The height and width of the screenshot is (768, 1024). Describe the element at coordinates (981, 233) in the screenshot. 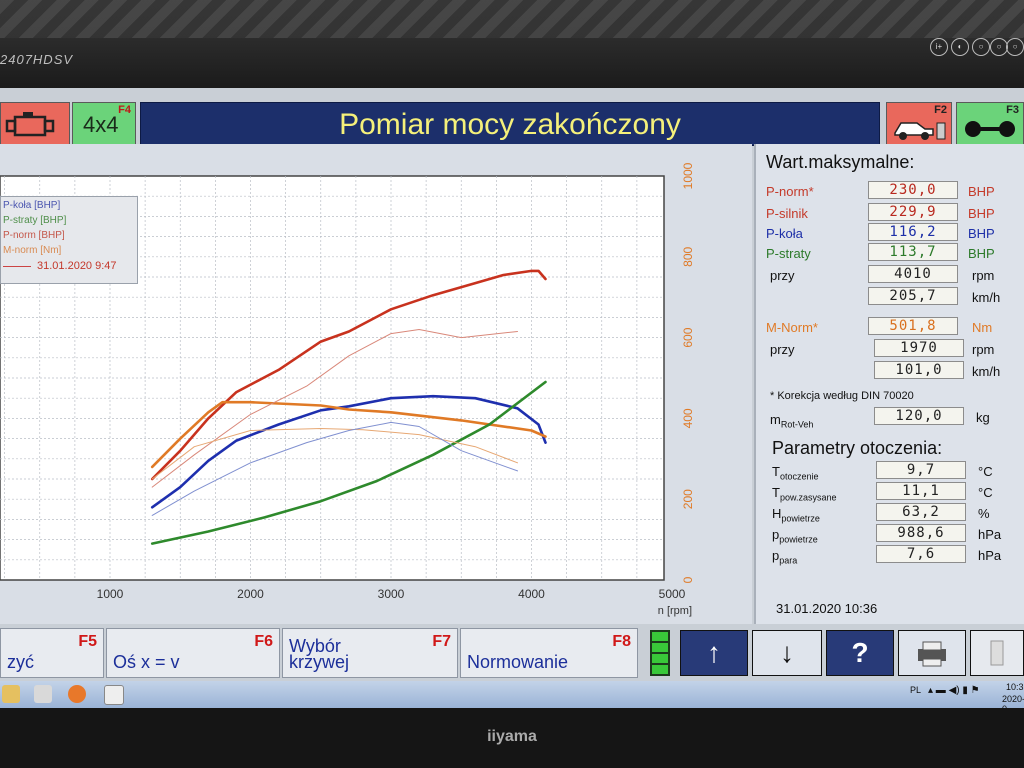

I see `p-kola-unit: BHP` at that location.